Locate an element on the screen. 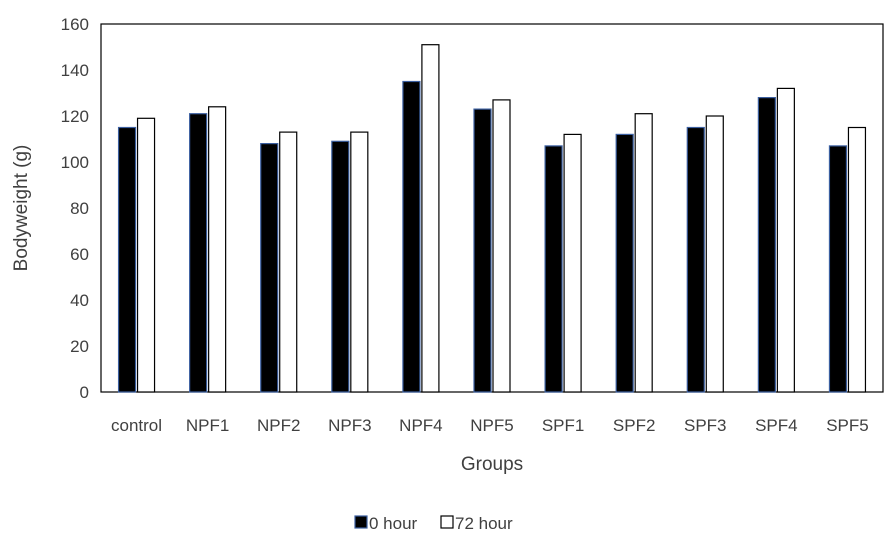 The image size is (889, 540). bar-0-hour-NPF3 is located at coordinates (340, 266).